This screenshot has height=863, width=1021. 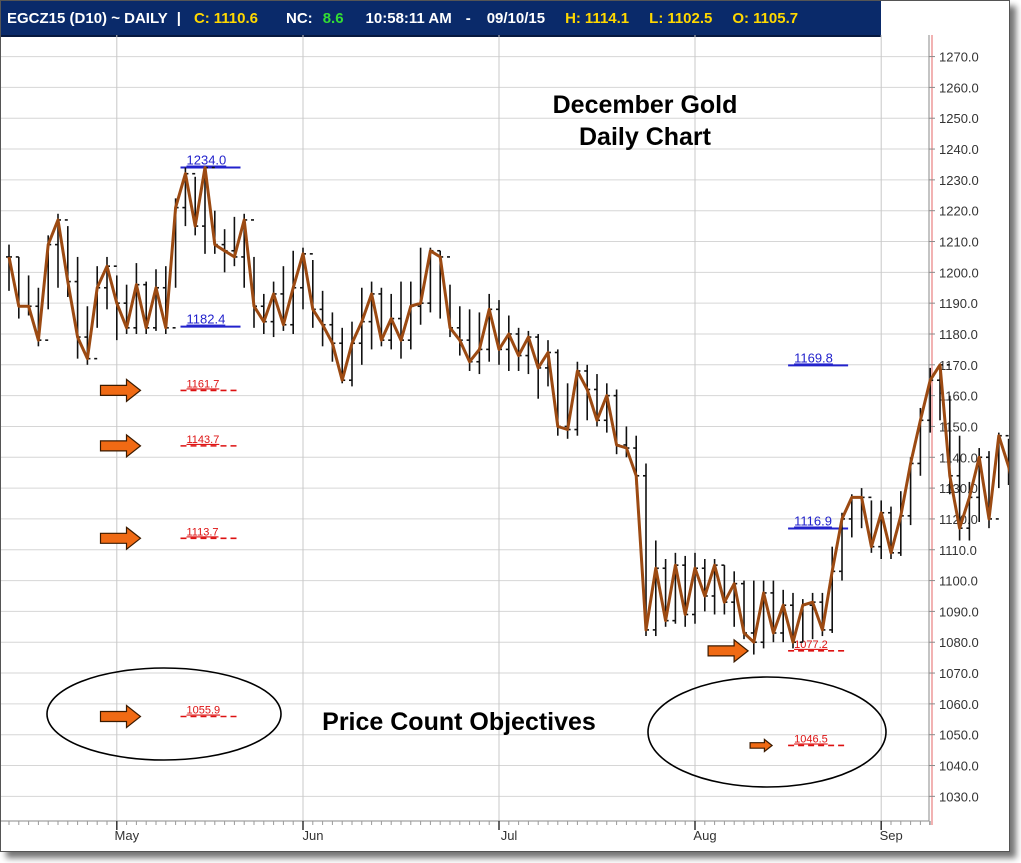 I want to click on objective-ellipse-left, so click(x=164, y=714).